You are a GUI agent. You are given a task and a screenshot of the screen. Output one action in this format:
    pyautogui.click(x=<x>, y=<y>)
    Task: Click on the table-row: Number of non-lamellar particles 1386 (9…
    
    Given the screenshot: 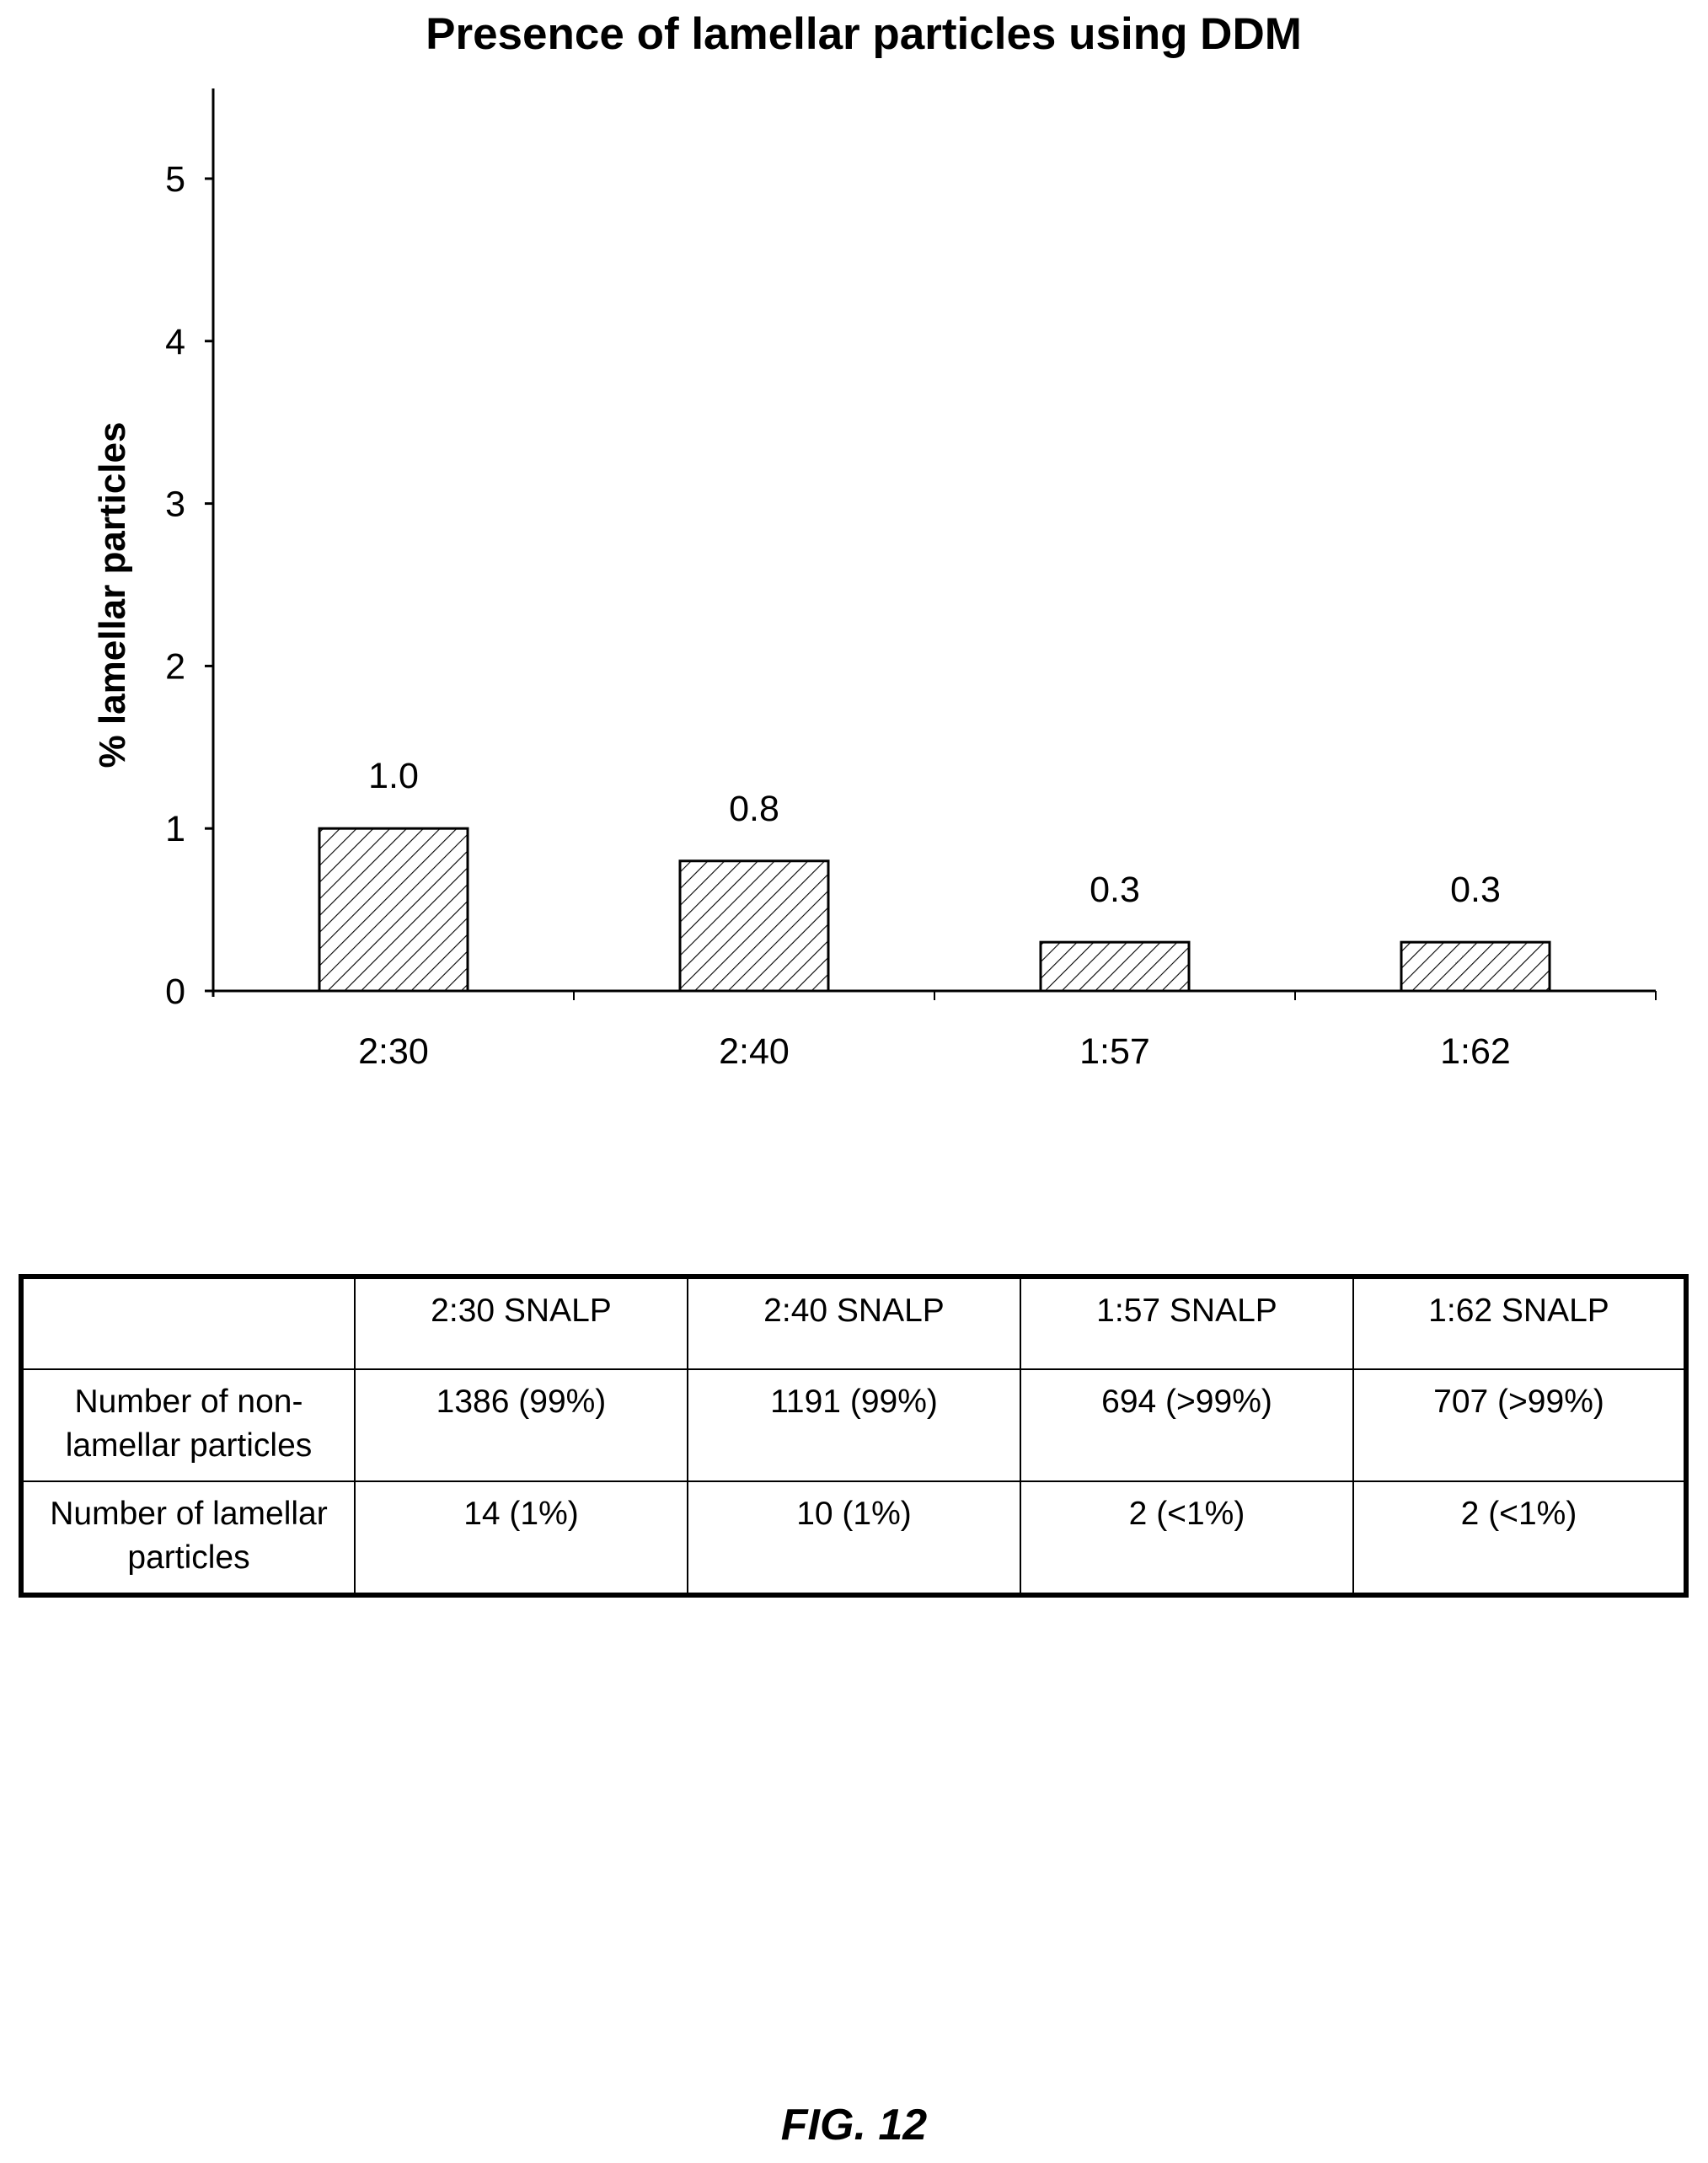 What is the action you would take?
    pyautogui.click(x=853, y=1425)
    